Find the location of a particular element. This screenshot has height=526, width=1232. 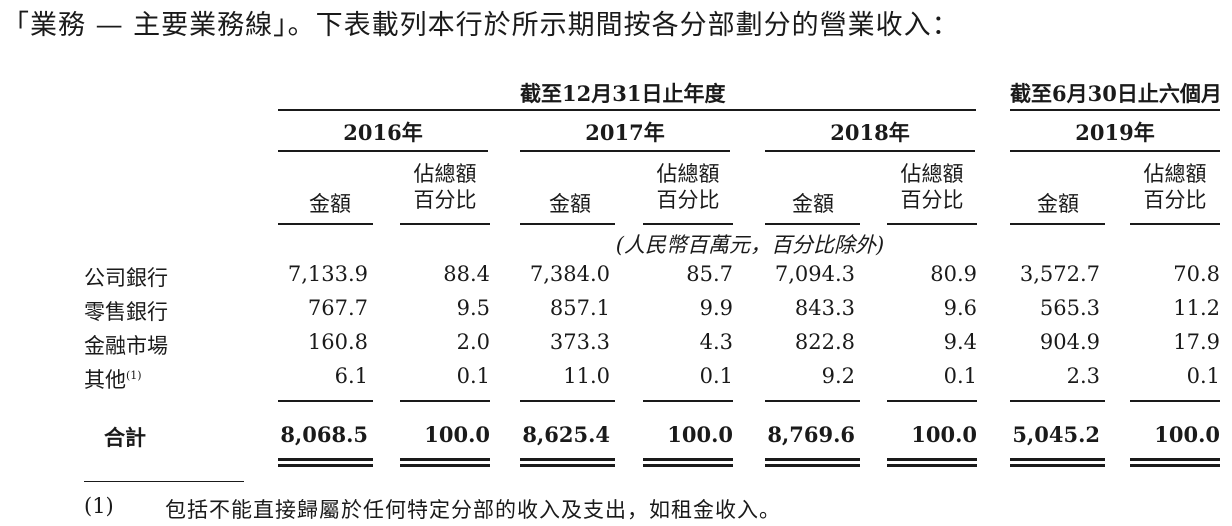

col-pct-2019: 佔總額 百分比 is located at coordinates (1175, 187).